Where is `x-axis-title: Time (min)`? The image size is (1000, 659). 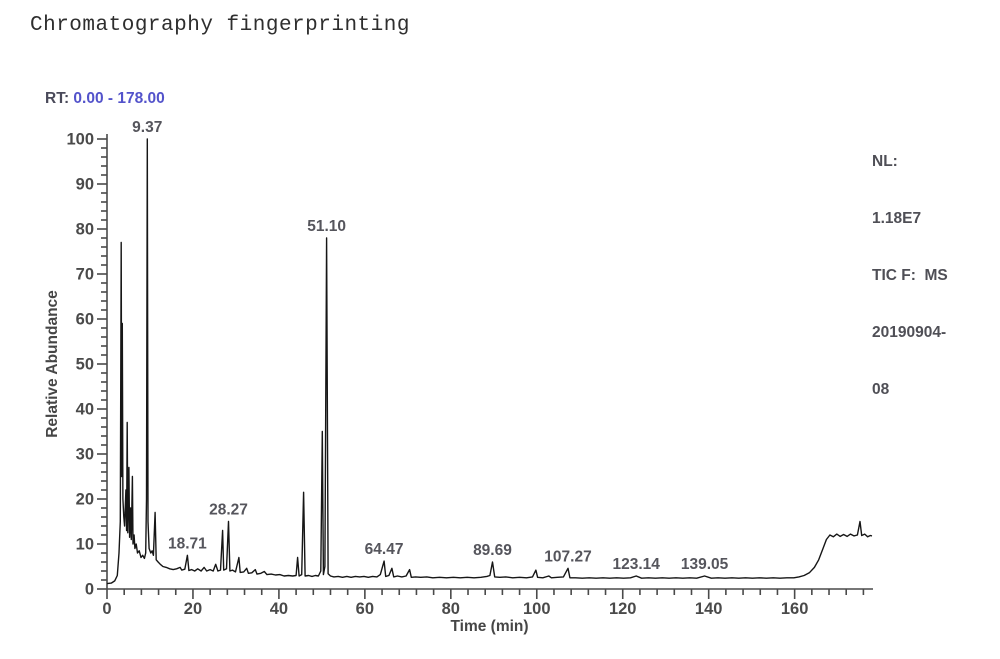 x-axis-title: Time (min) is located at coordinates (489, 626).